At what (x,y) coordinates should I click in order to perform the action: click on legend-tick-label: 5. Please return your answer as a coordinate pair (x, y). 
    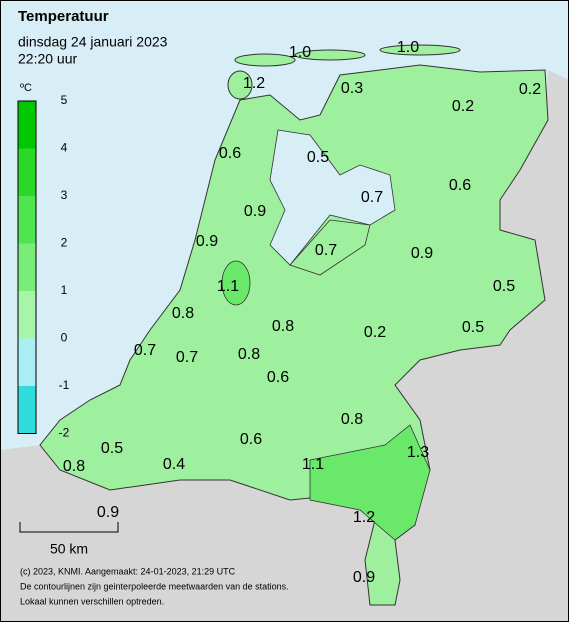
    Looking at the image, I should click on (64, 100).